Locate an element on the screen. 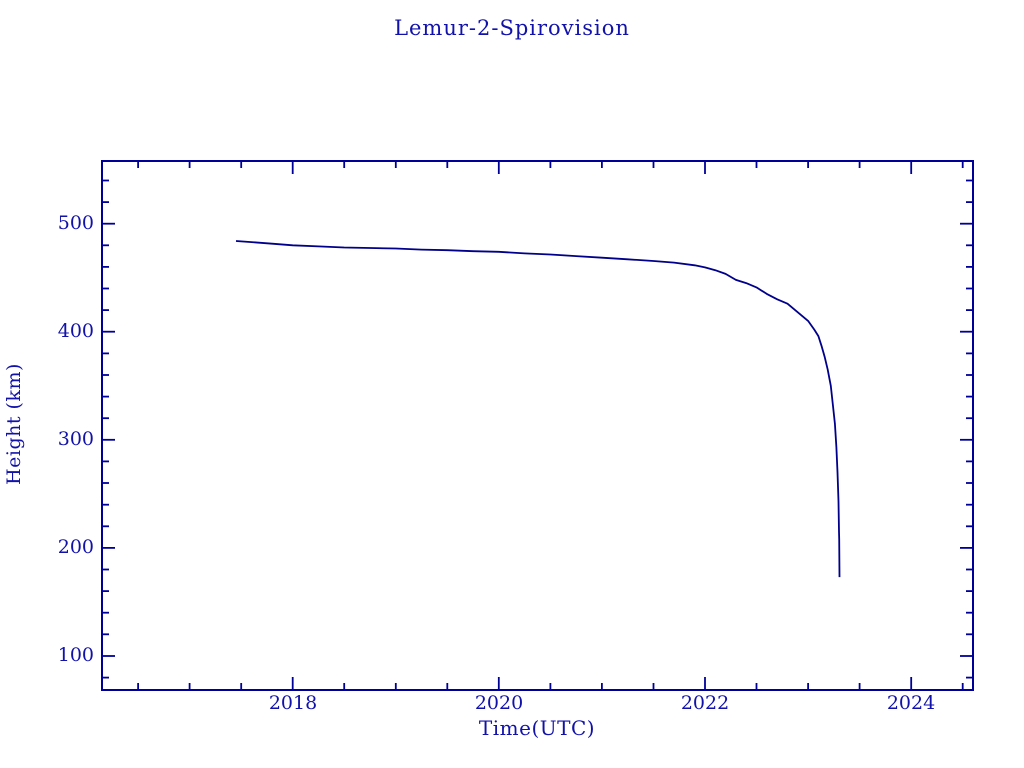 Image resolution: width=1024 pixels, height=768 pixels. y-tick-label-300: 300 is located at coordinates (75, 439).